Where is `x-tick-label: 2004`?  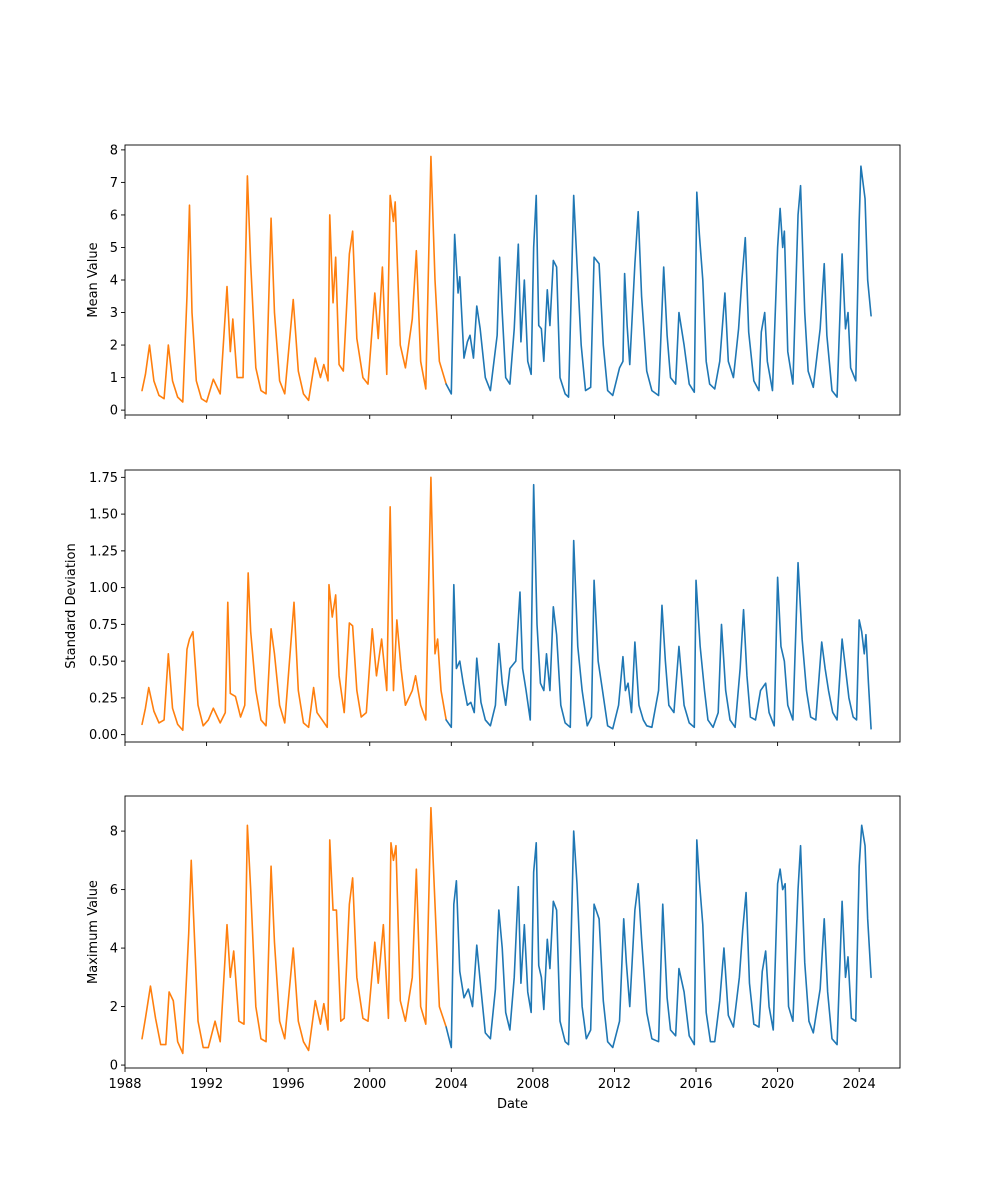
x-tick-label: 2004 is located at coordinates (451, 1084).